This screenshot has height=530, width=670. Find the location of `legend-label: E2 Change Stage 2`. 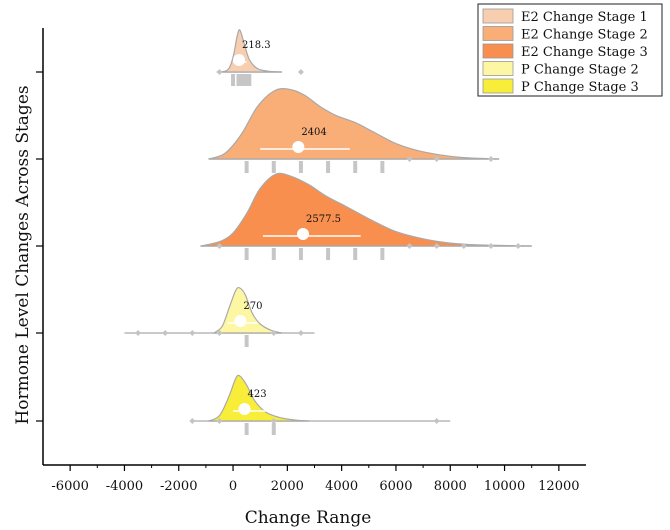

legend-label: E2 Change Stage 2 is located at coordinates (584, 35).